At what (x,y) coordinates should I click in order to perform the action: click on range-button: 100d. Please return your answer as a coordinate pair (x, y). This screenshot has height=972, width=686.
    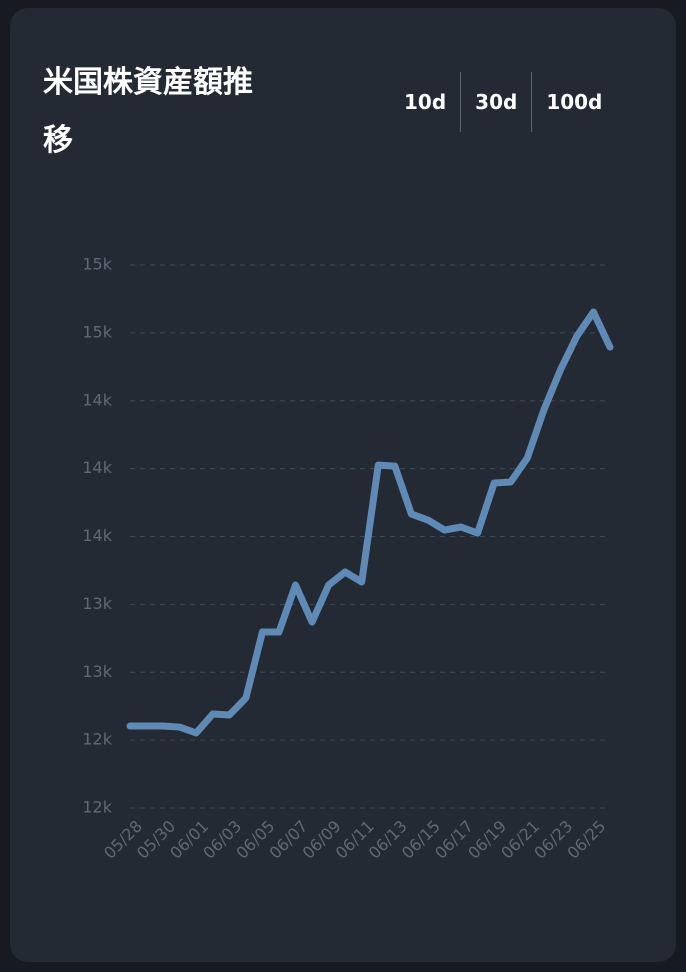
    Looking at the image, I should click on (573, 102).